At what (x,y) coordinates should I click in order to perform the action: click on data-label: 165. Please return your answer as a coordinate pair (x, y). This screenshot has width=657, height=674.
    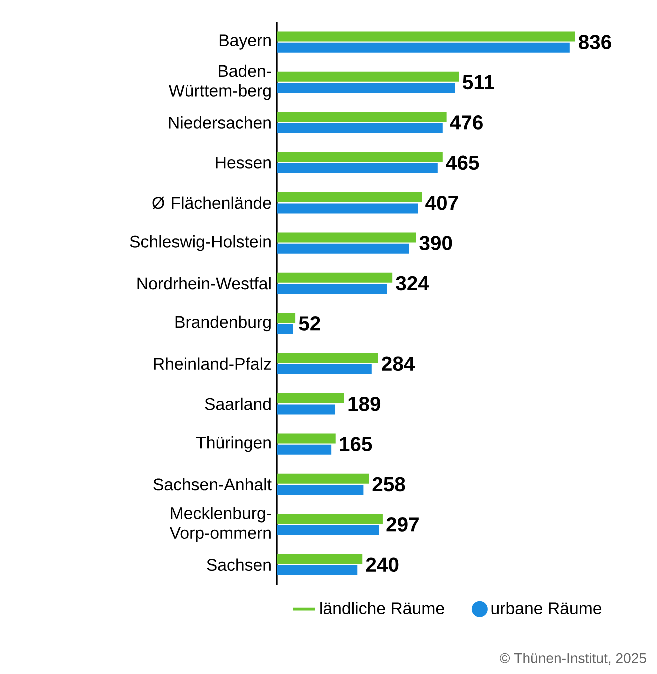
    Looking at the image, I should click on (356, 444).